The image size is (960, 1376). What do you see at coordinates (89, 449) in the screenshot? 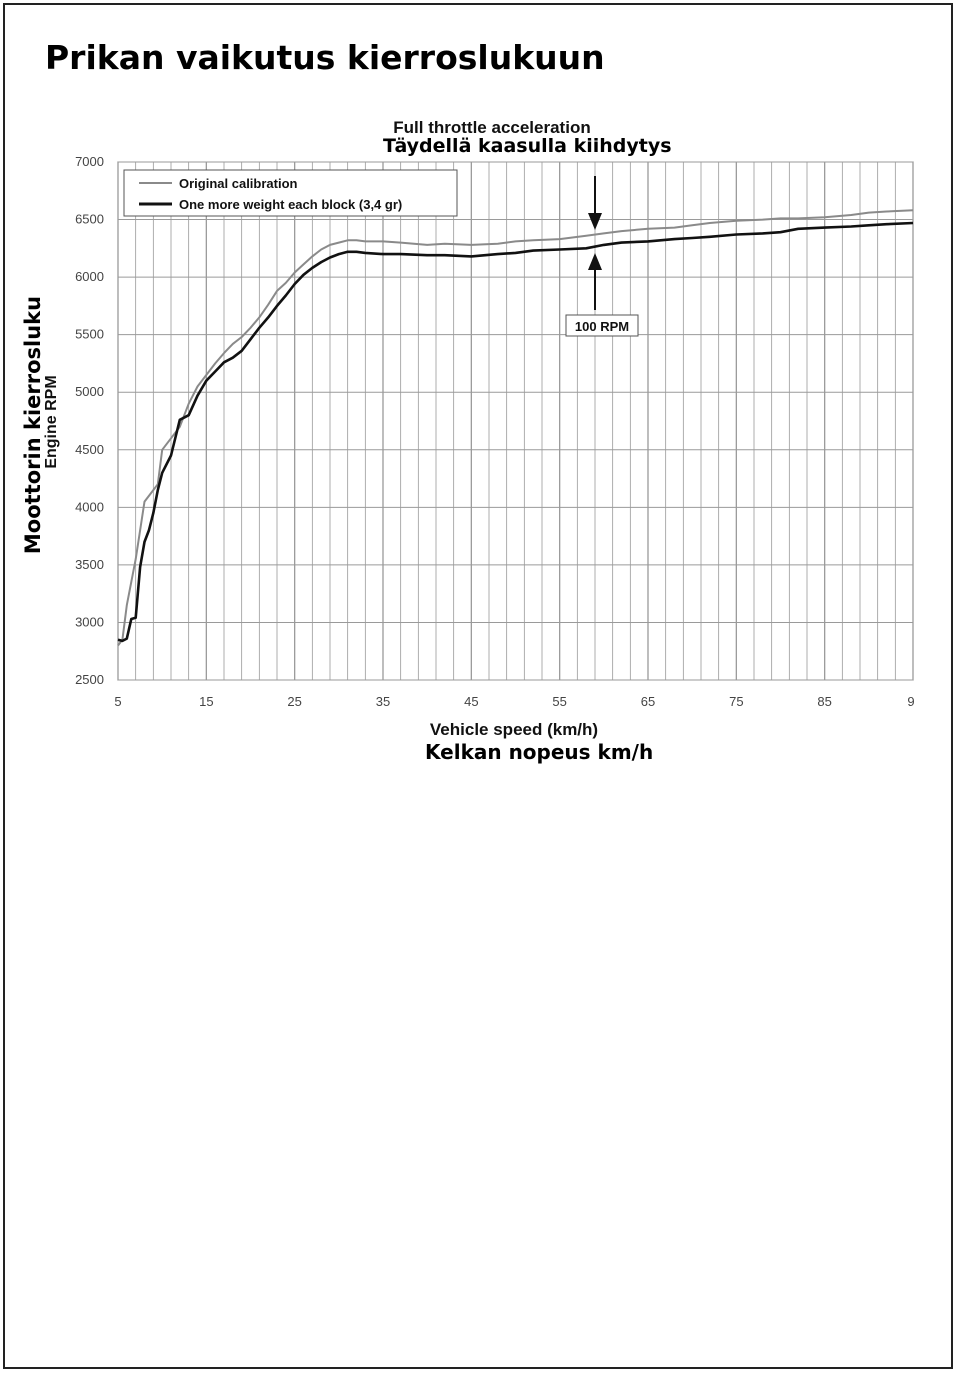
I see `y-tick-label: 4500` at bounding box center [89, 449].